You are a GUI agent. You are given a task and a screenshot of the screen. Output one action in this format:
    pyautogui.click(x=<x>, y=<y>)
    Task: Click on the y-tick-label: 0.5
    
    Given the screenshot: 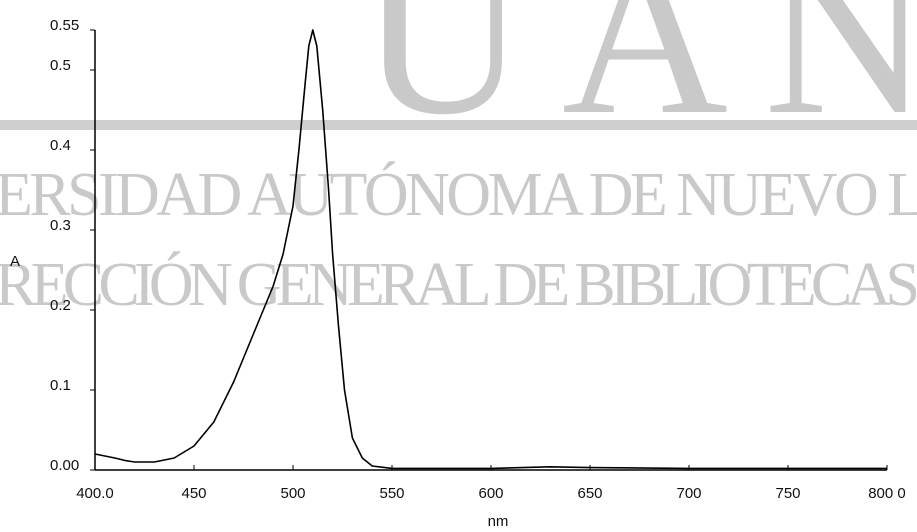 What is the action you would take?
    pyautogui.click(x=60, y=65)
    